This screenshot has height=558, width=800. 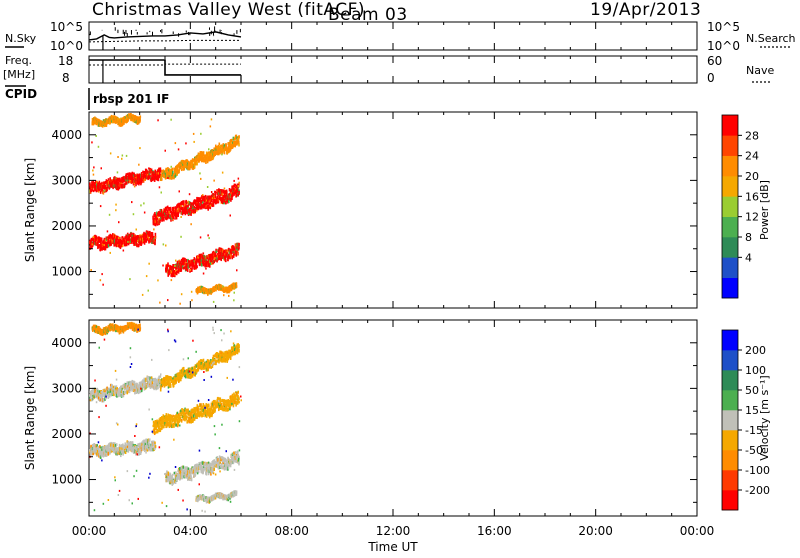 What do you see at coordinates (645, 10) in the screenshot?
I see `date-label: 19/Apr/2013` at bounding box center [645, 10].